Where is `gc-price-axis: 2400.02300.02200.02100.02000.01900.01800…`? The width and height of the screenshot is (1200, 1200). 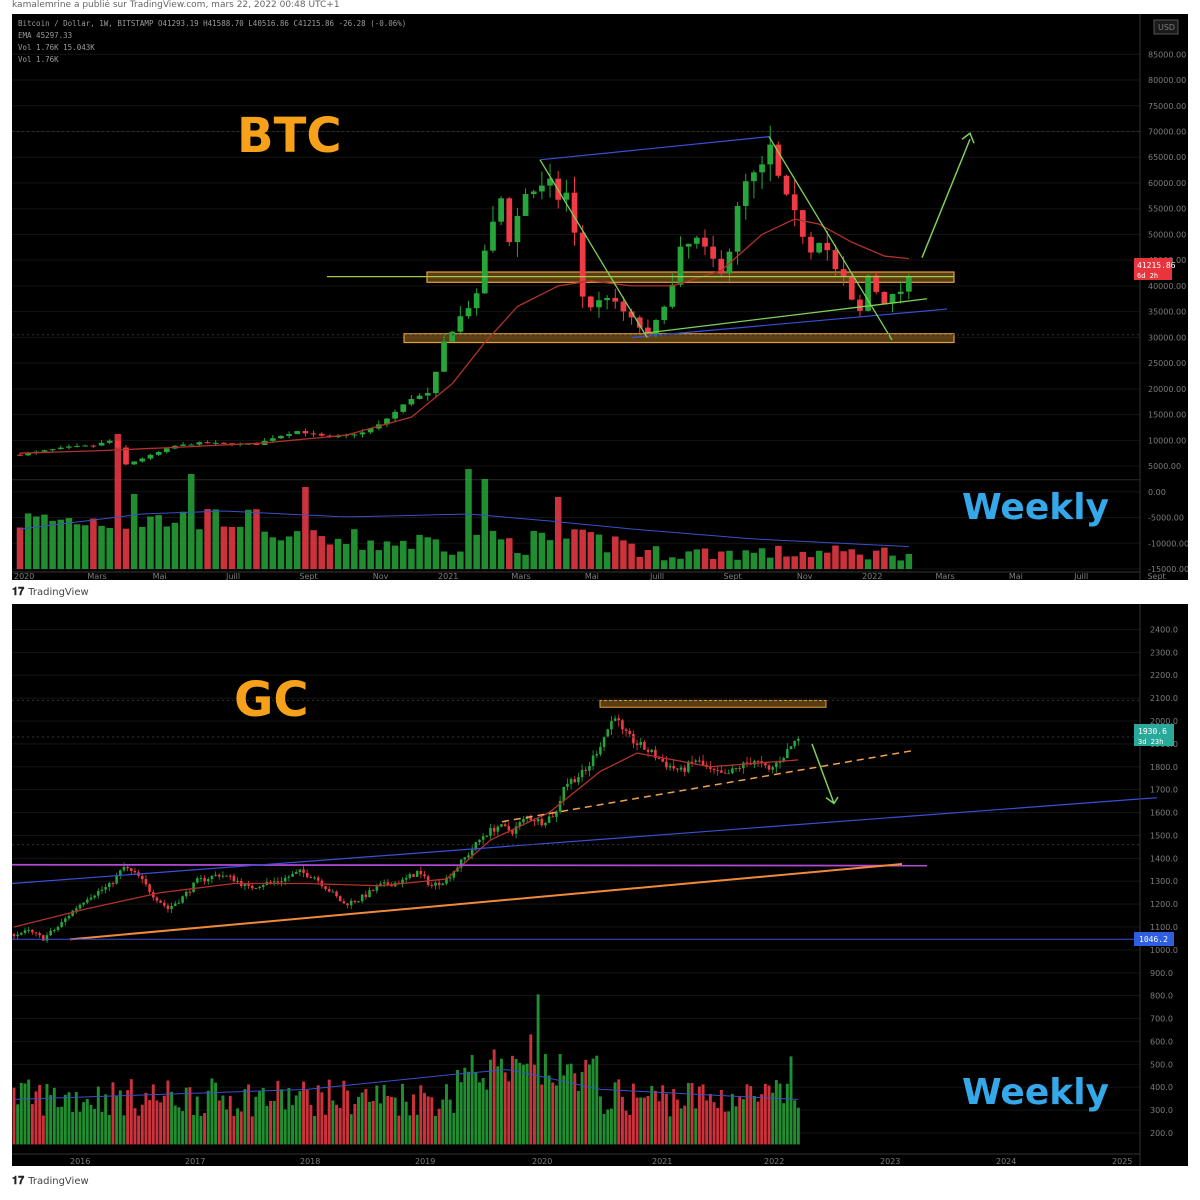 gc-price-axis: 2400.02300.02200.02100.02000.01900.01800… is located at coordinates (1158, 885).